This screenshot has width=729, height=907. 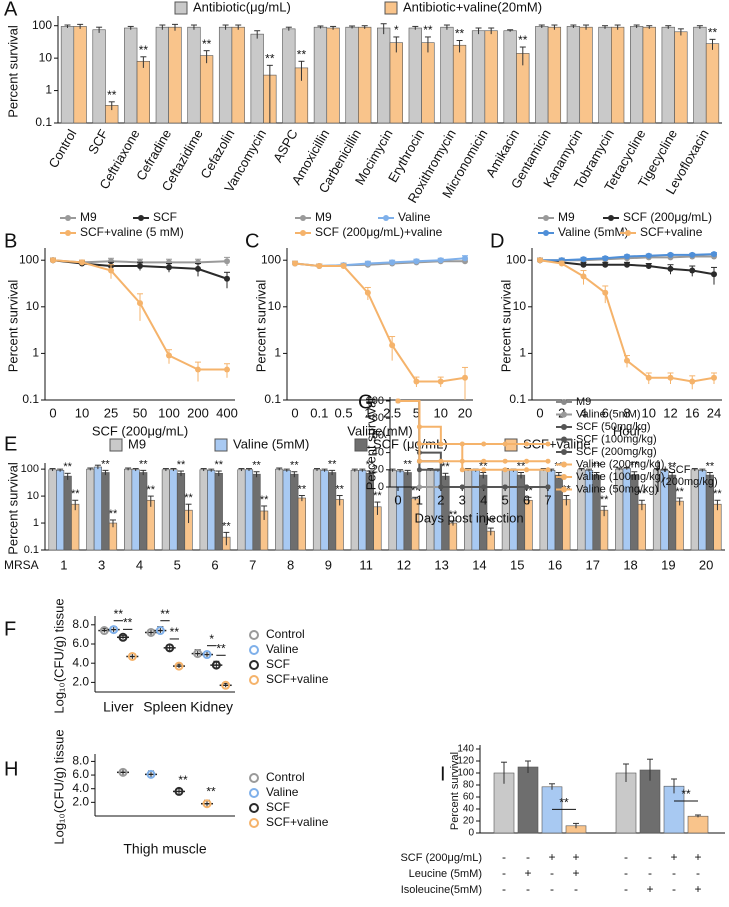 I want to click on legend-label: Valine (50mg/kg), so click(x=617, y=489).